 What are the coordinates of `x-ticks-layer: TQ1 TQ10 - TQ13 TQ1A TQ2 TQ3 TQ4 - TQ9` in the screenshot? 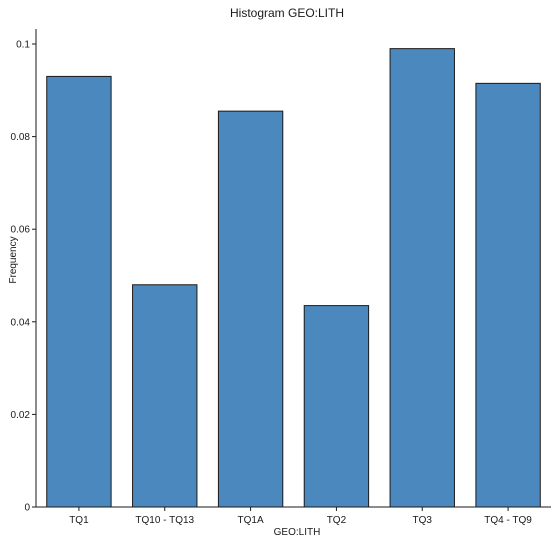 It's located at (300, 516).